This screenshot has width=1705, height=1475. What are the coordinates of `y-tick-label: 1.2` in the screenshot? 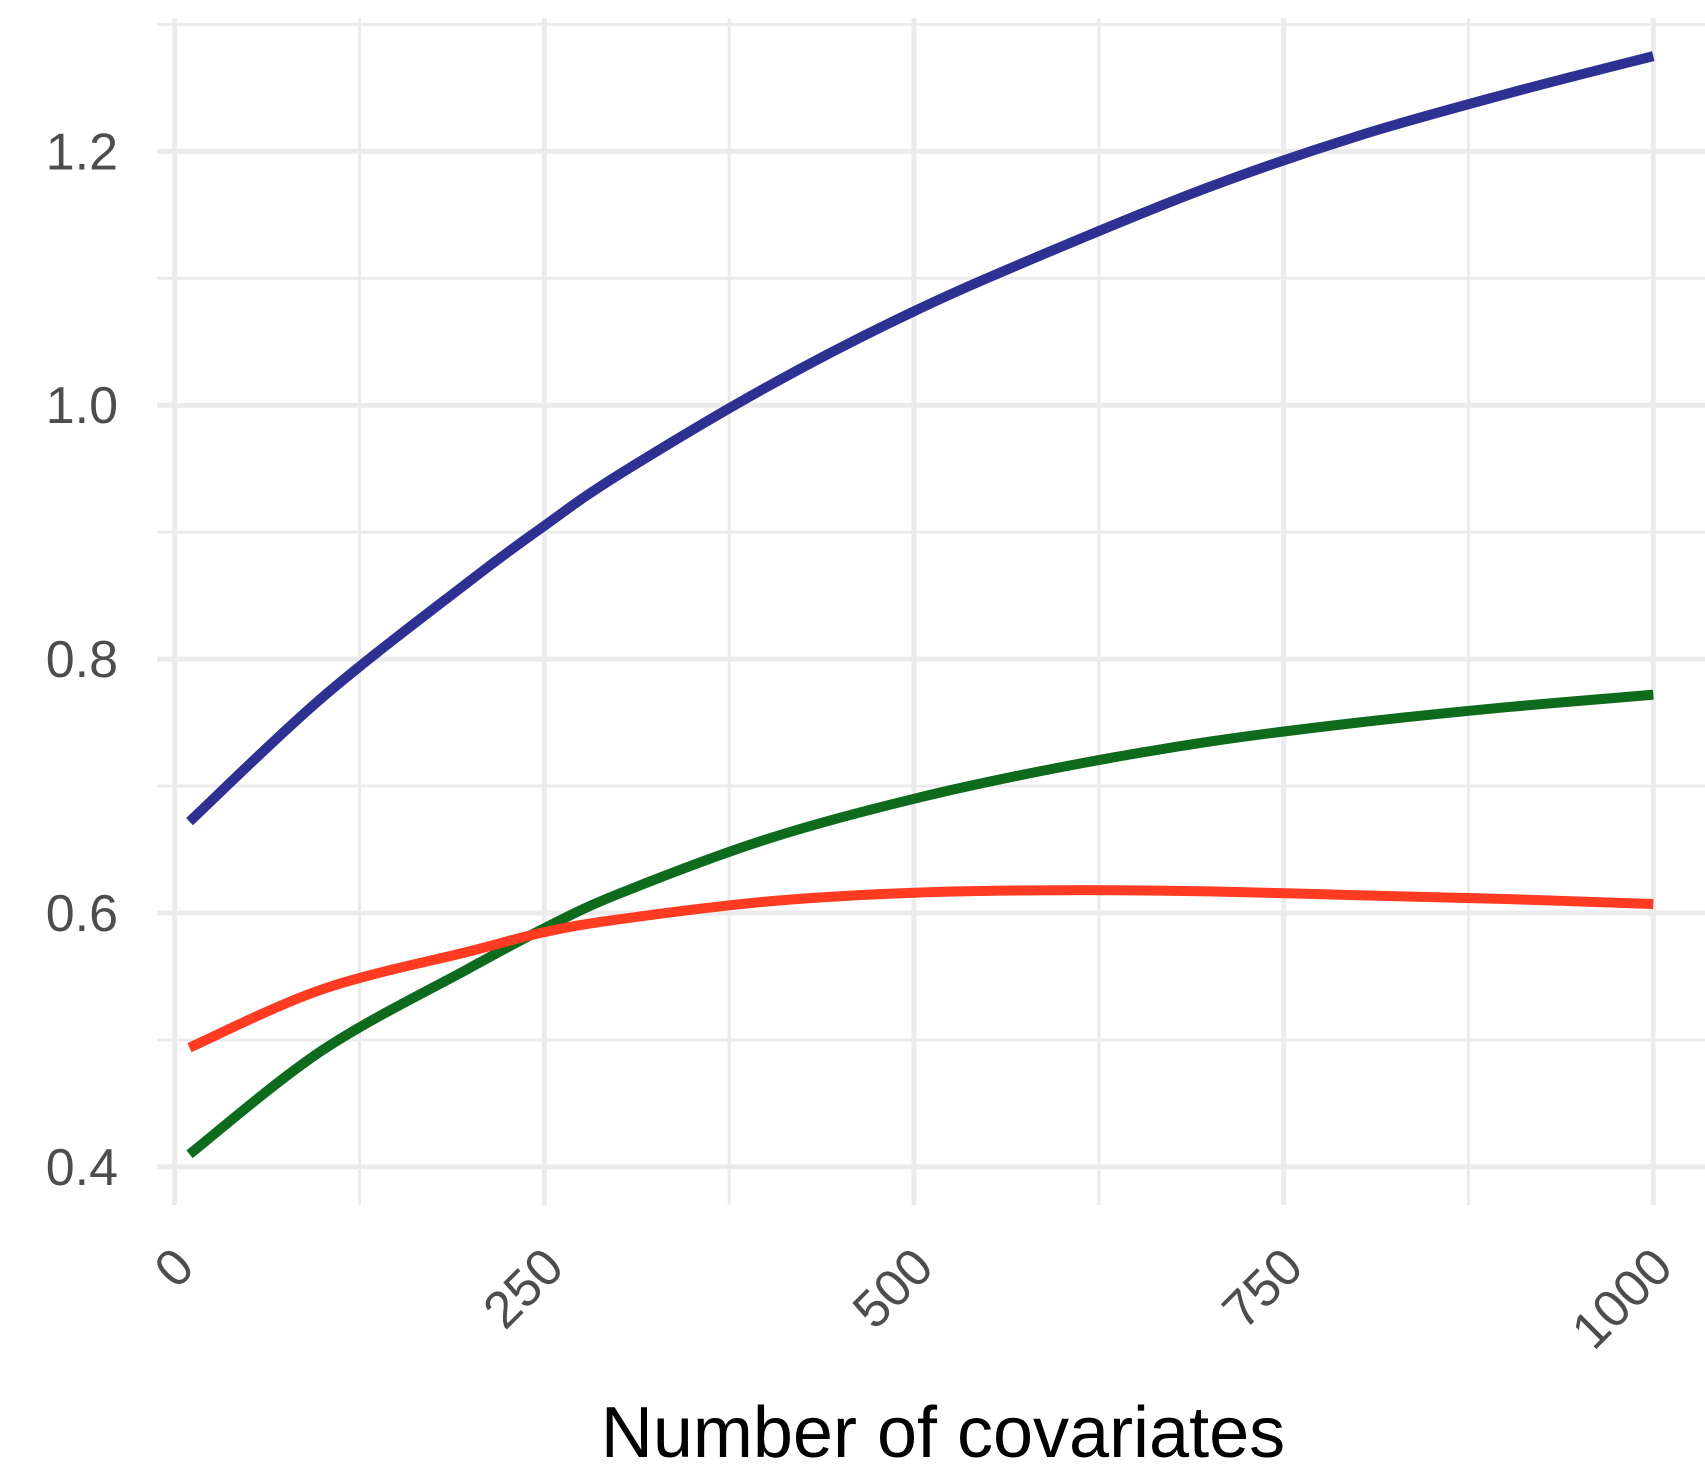 It's located at (82, 152).